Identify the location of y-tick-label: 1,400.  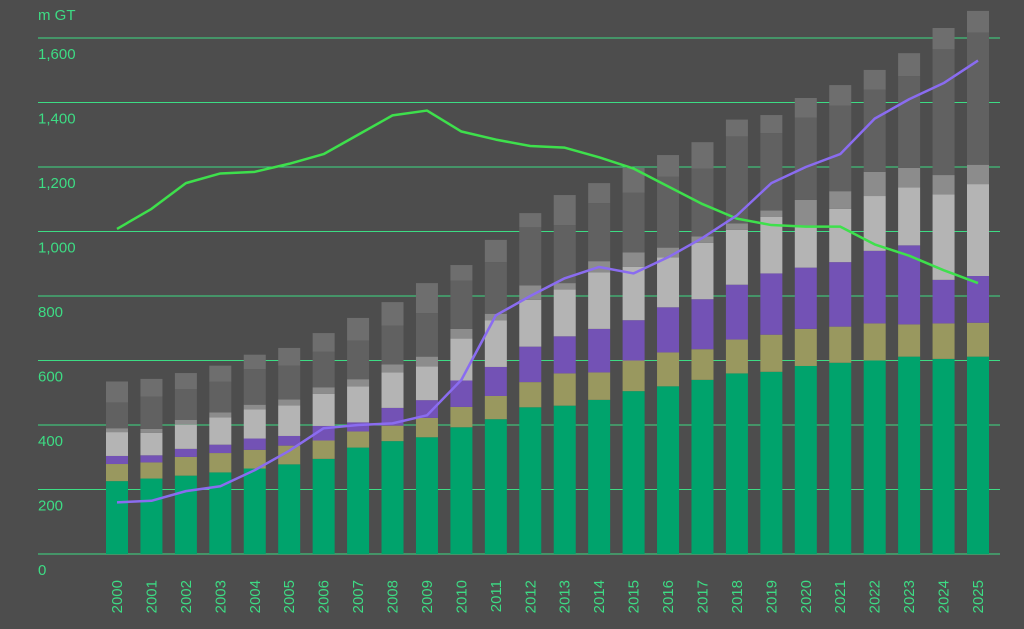
(57, 119).